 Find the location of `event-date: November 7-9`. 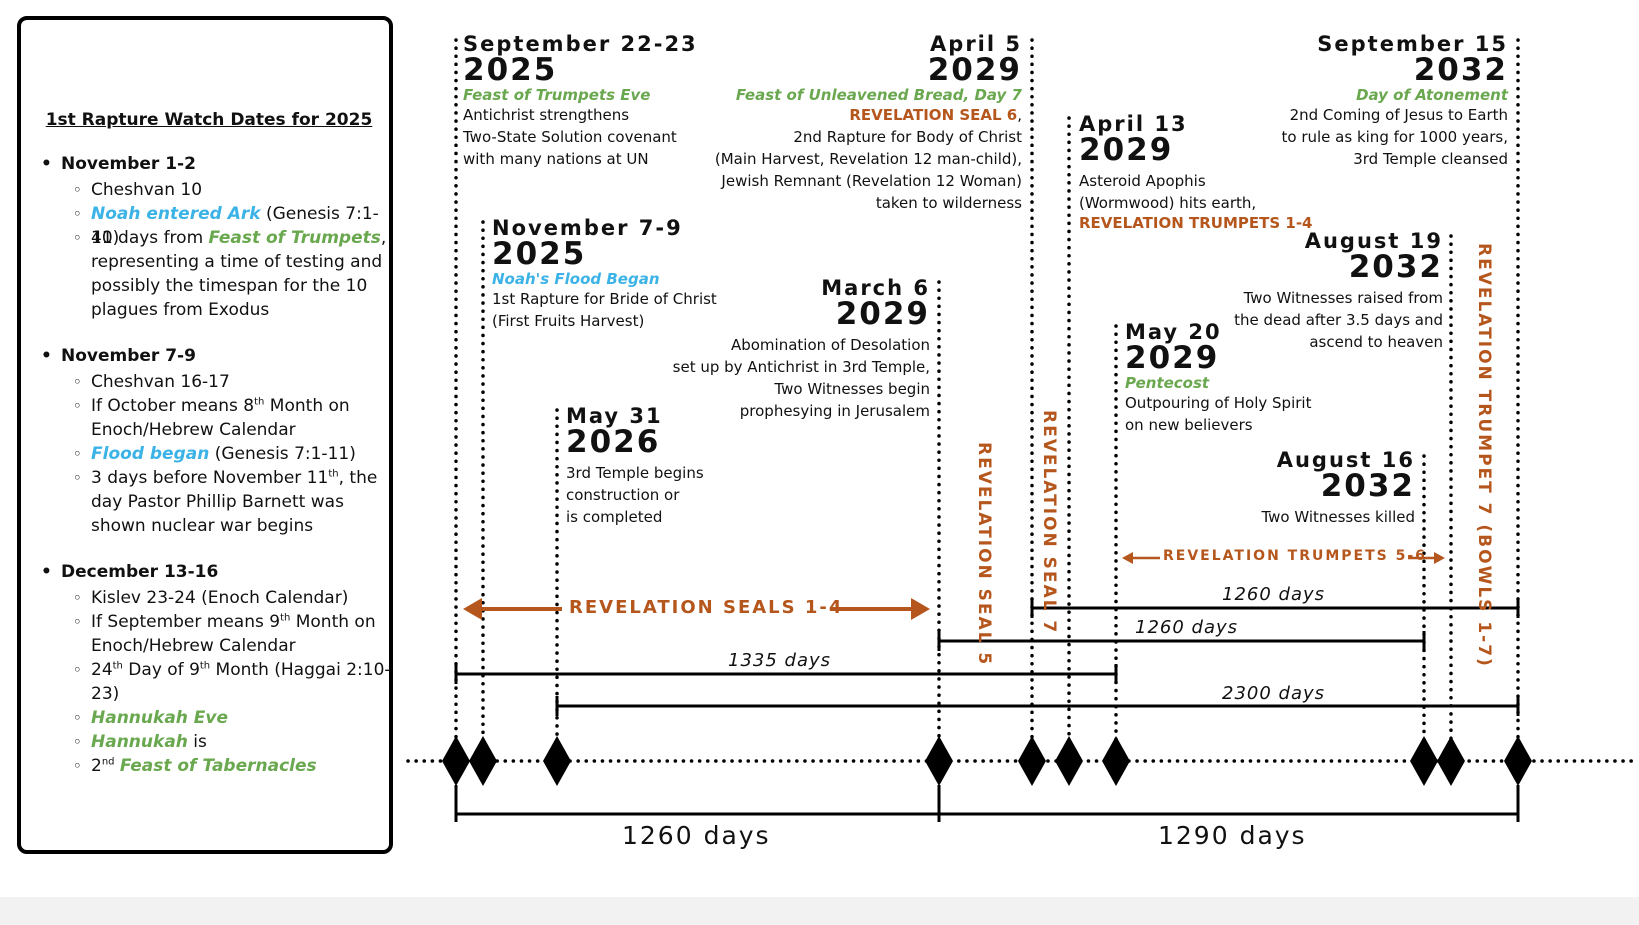

event-date: November 7-9 is located at coordinates (587, 228).